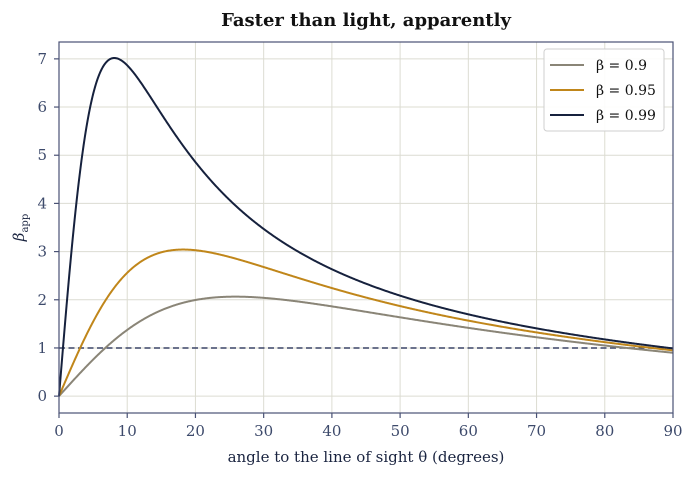 This screenshot has width=694, height=478. What do you see at coordinates (42, 348) in the screenshot?
I see `y-tick-label: 1` at bounding box center [42, 348].